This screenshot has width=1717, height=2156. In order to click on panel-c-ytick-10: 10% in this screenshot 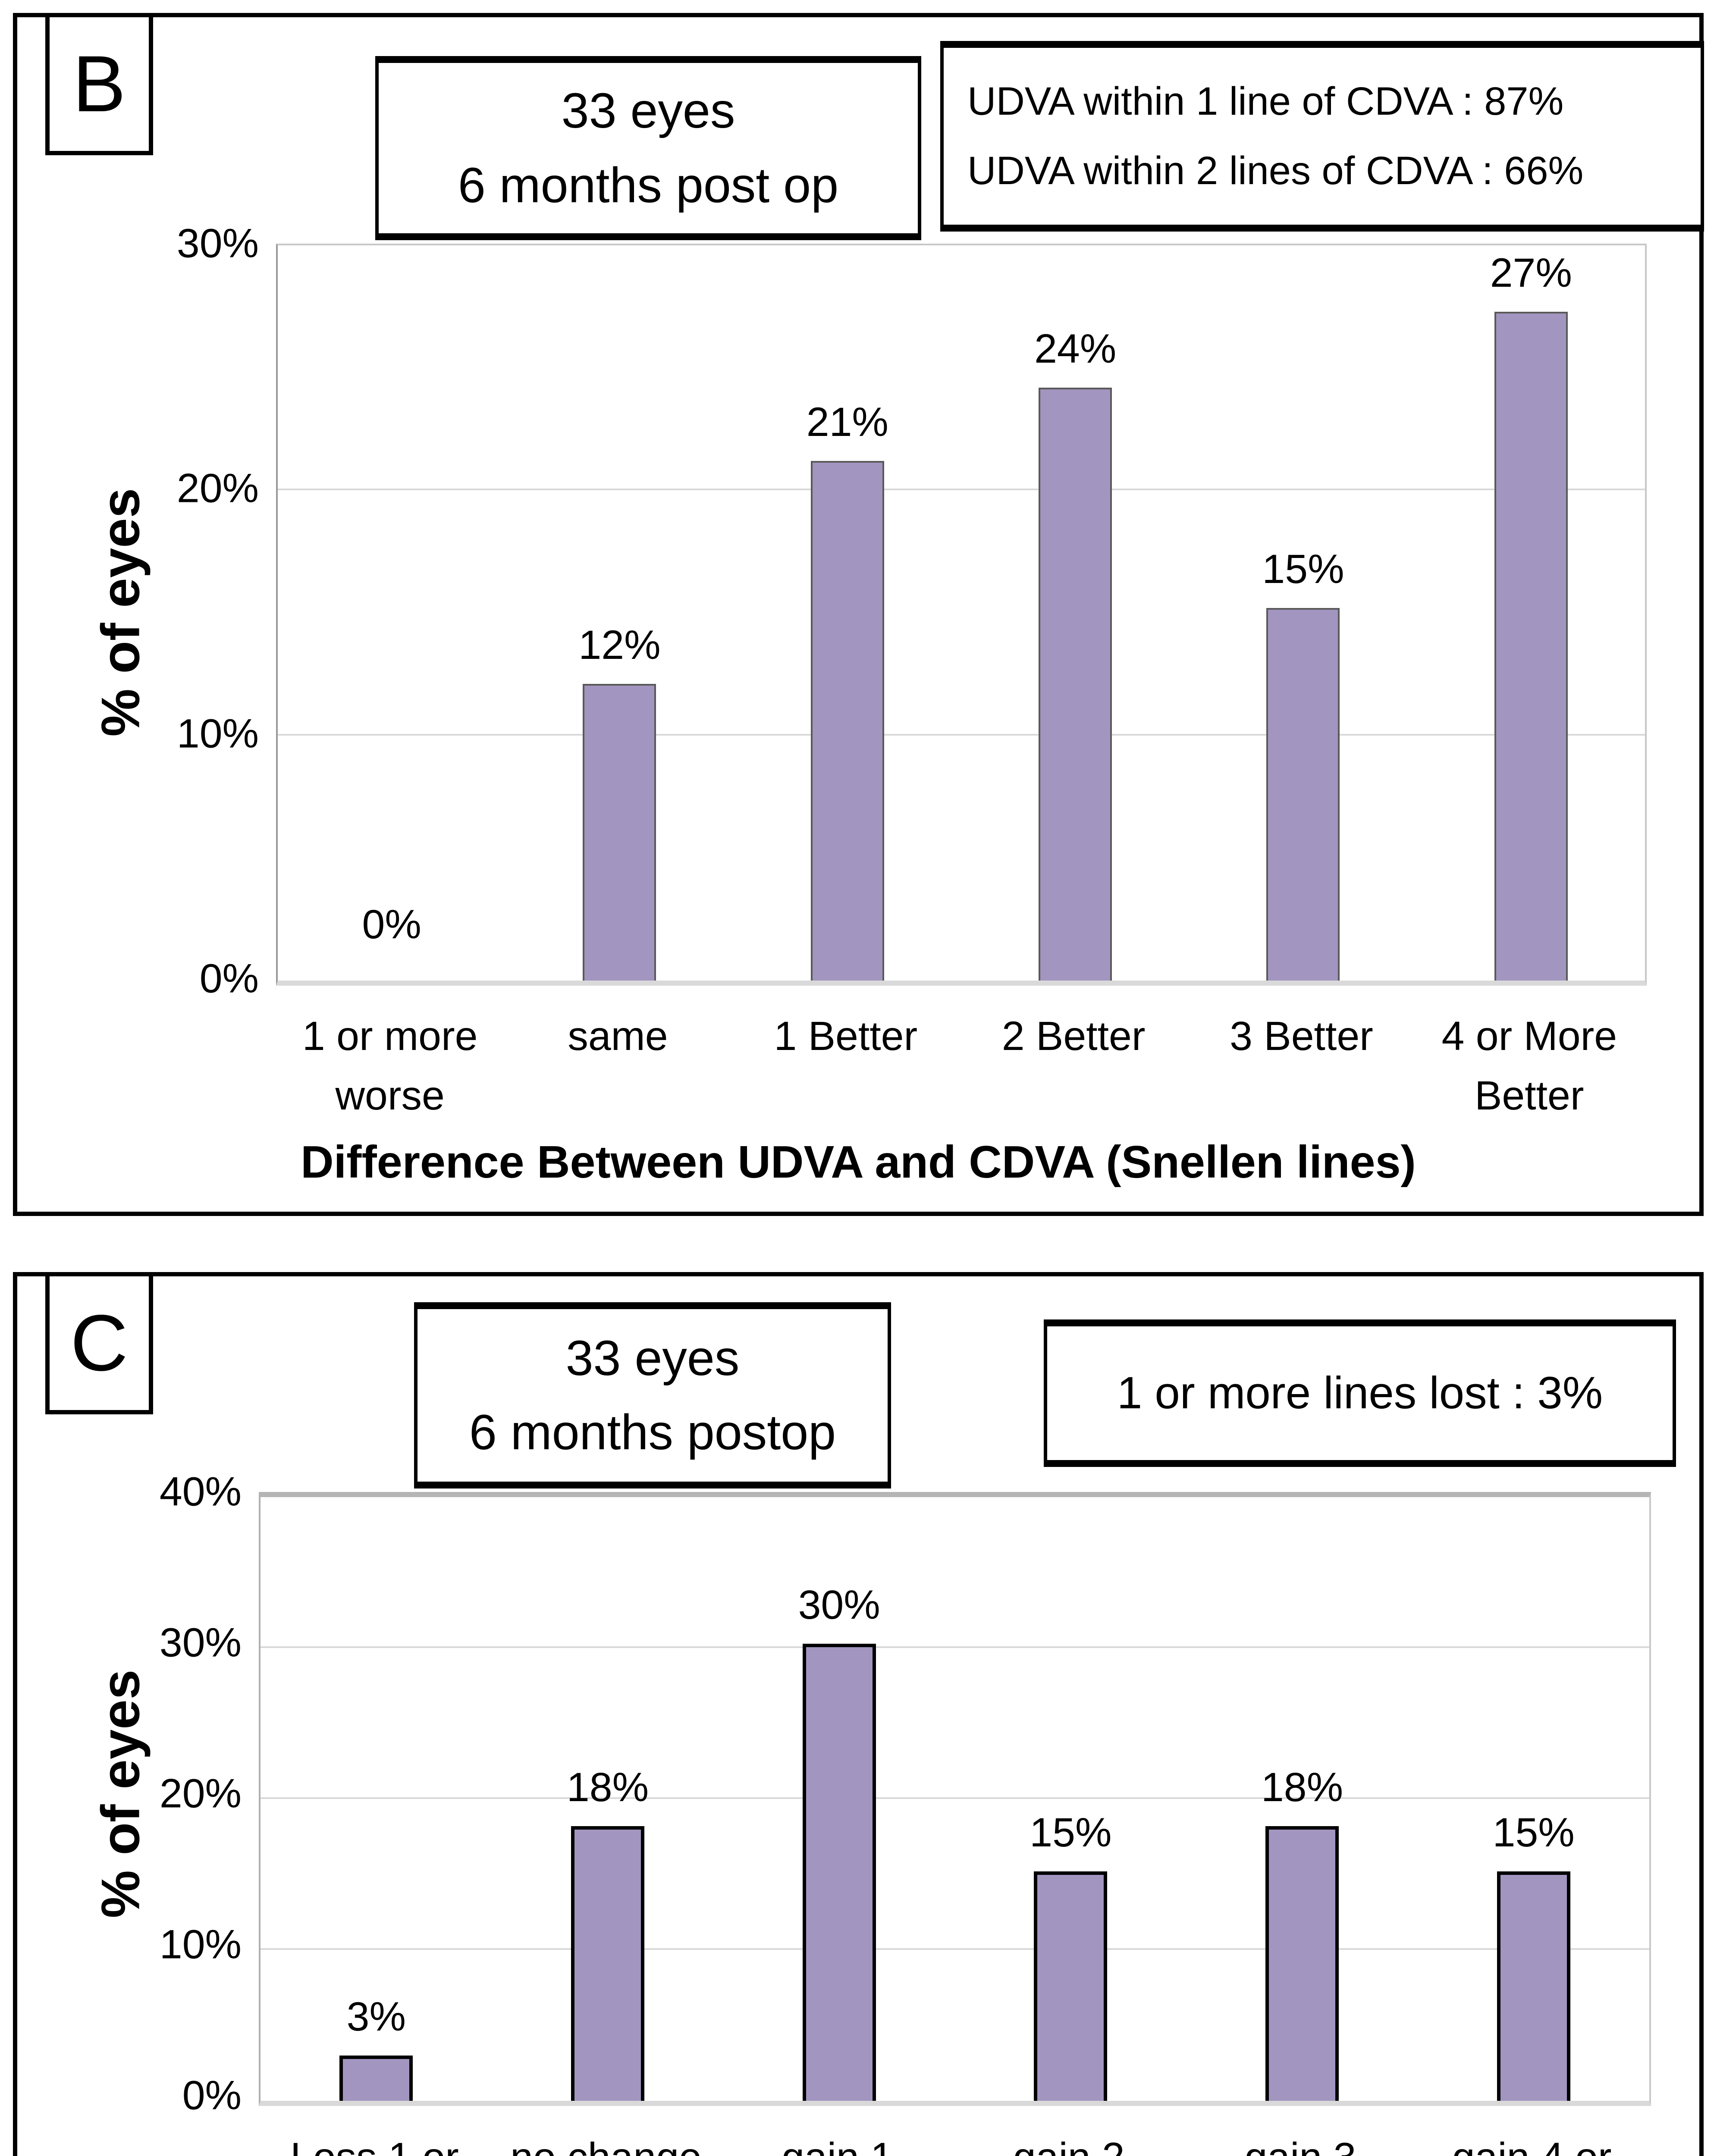, I will do `click(201, 1944)`.